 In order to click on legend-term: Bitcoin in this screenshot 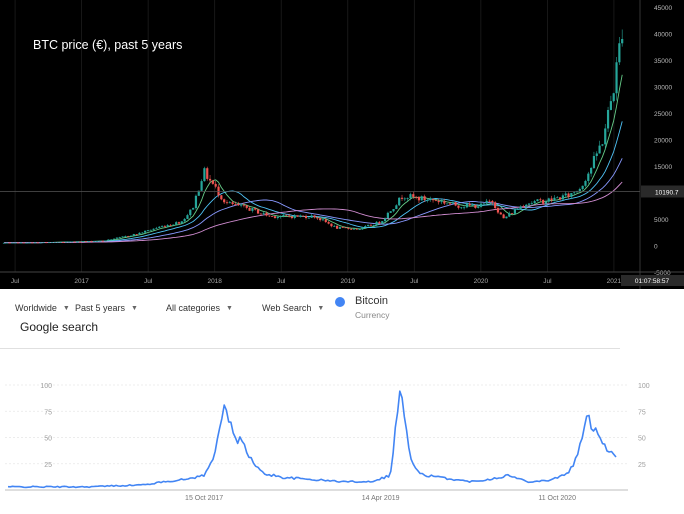, I will do `click(372, 301)`.